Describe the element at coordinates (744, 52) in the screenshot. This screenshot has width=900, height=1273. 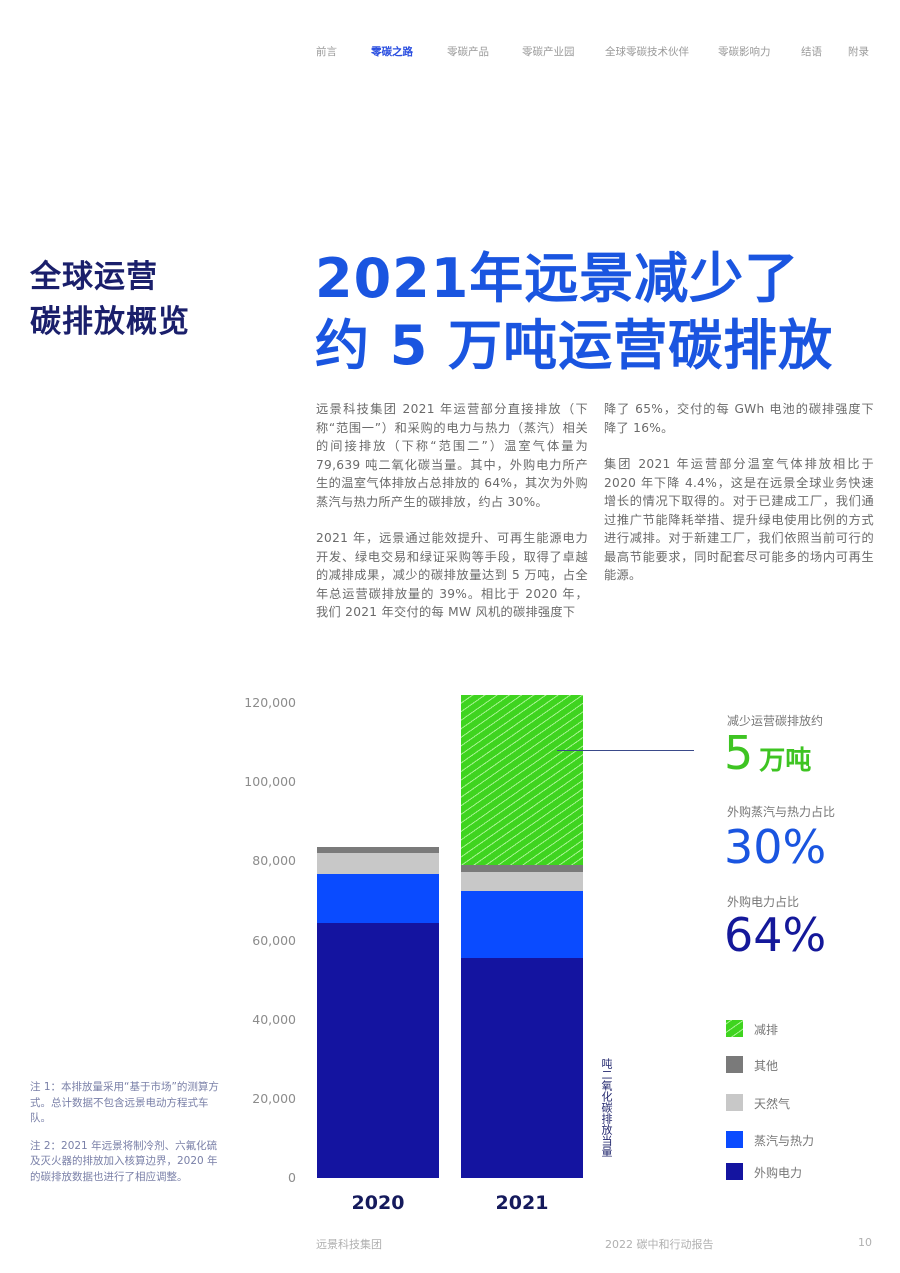
I see `nav-item: 零碳影响力` at that location.